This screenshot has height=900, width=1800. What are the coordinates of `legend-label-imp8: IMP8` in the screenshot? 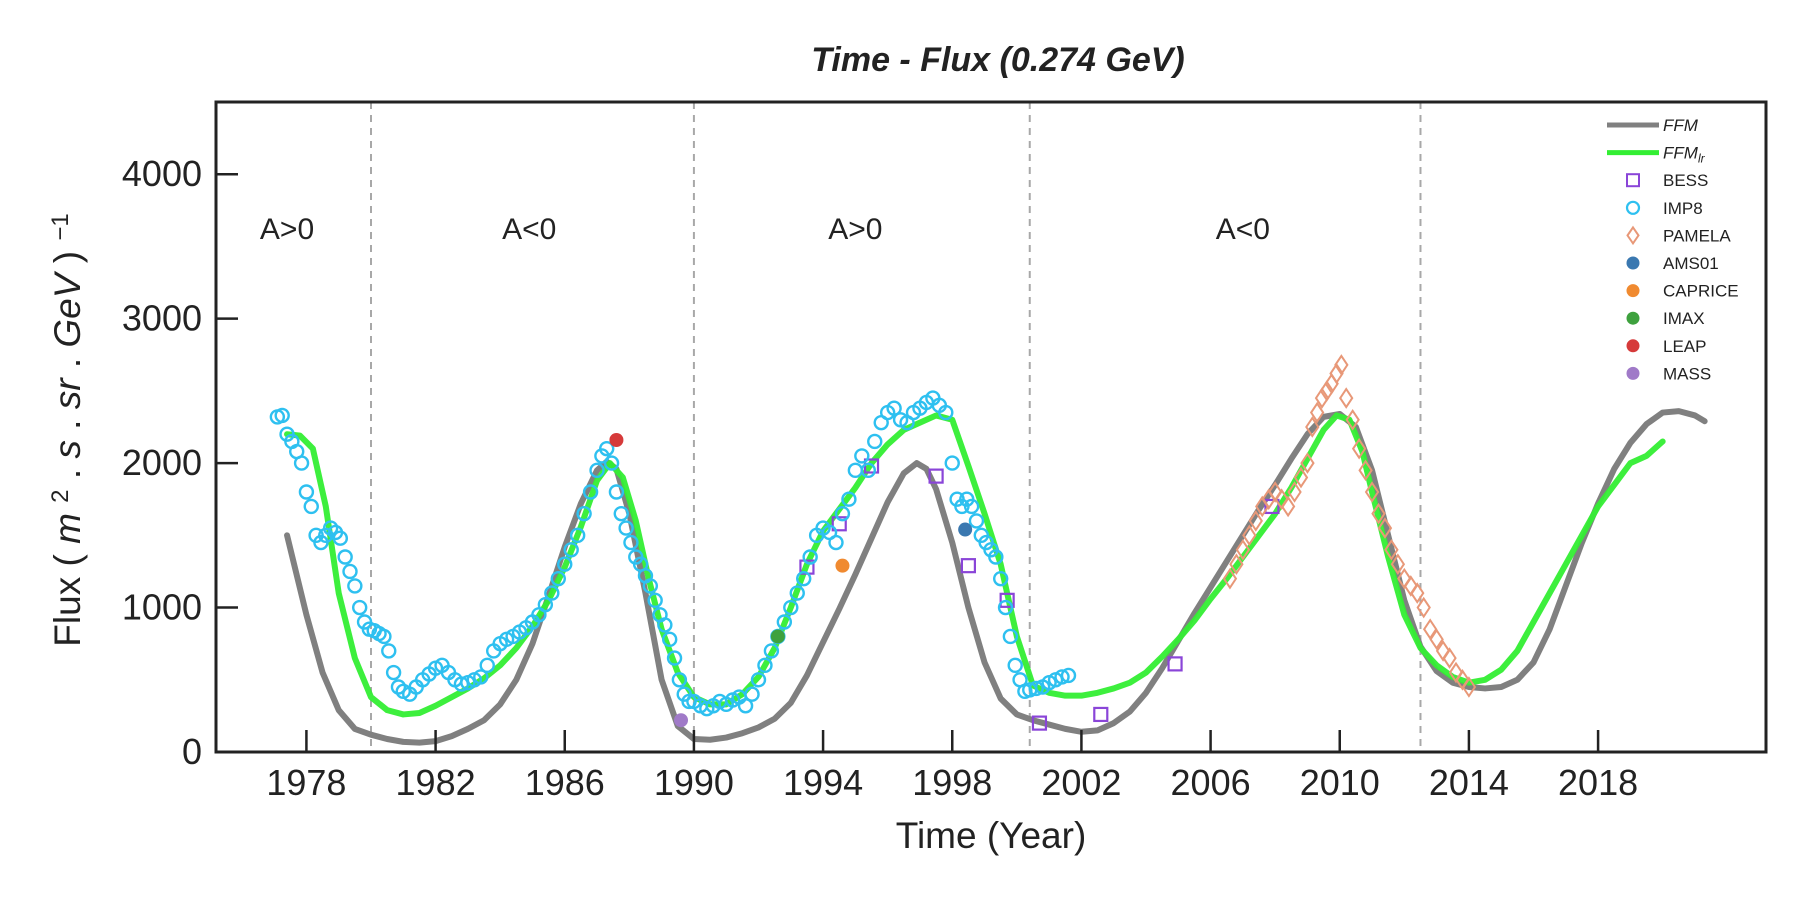 It's located at (1683, 208).